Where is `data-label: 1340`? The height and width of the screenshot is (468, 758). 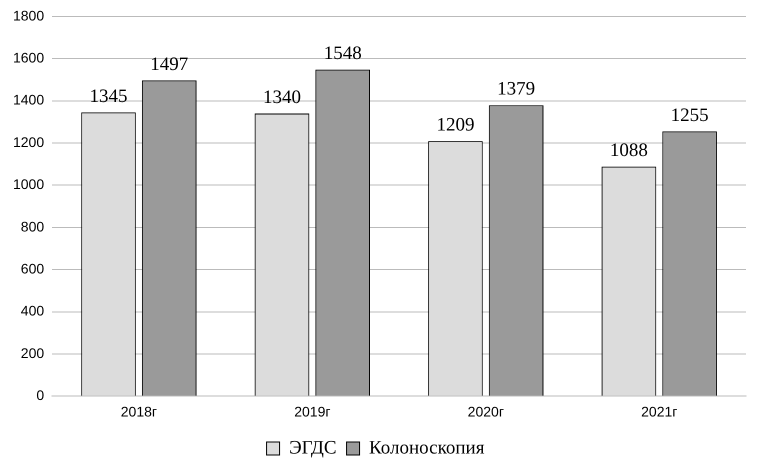
data-label: 1340 is located at coordinates (281, 97).